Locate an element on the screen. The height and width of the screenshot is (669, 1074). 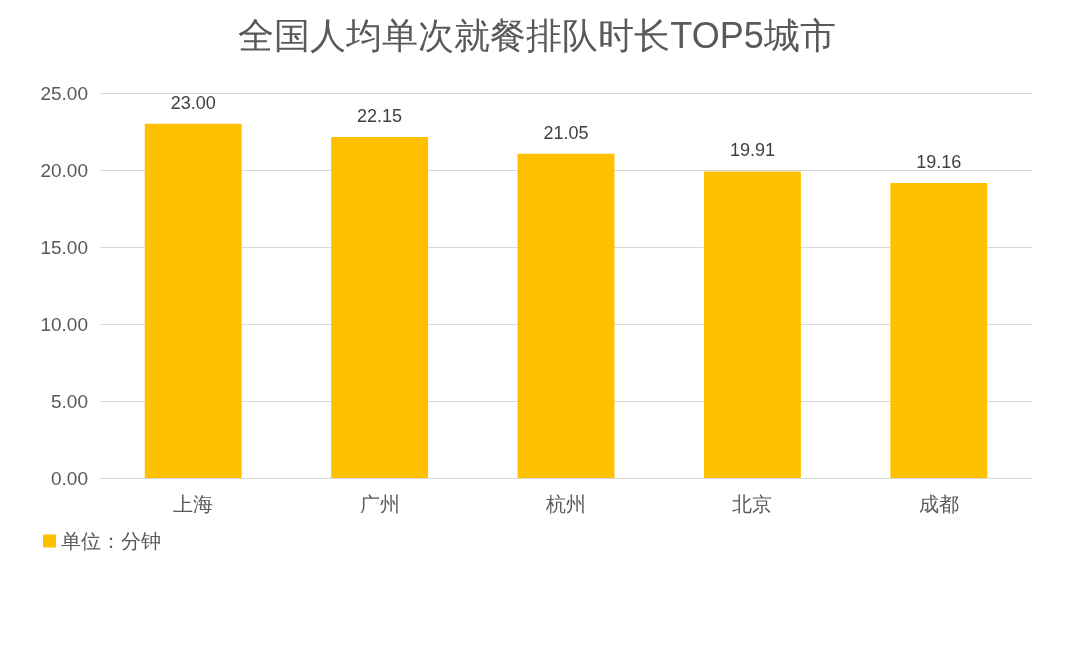
data-label: 23.00 is located at coordinates (193, 102).